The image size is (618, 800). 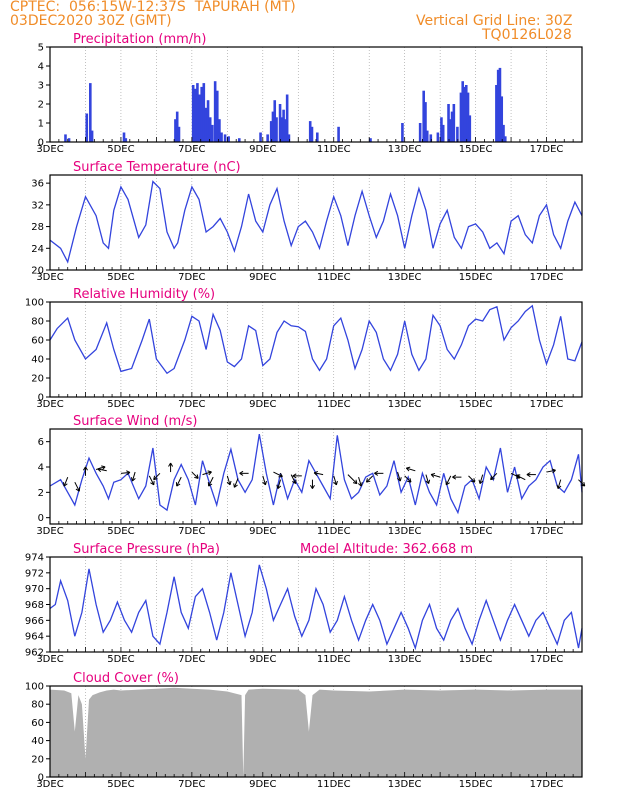 I want to click on y-tick-label: 40, so click(x=37, y=741).